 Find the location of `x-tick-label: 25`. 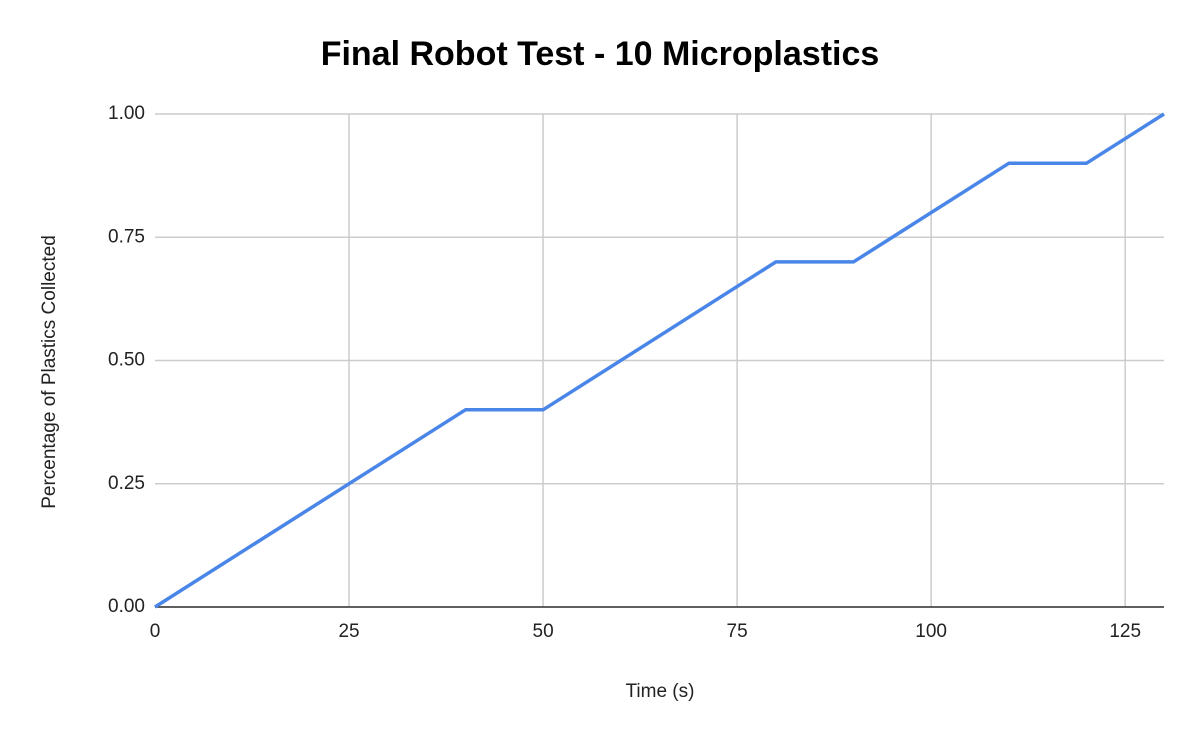

x-tick-label: 25 is located at coordinates (348, 631).